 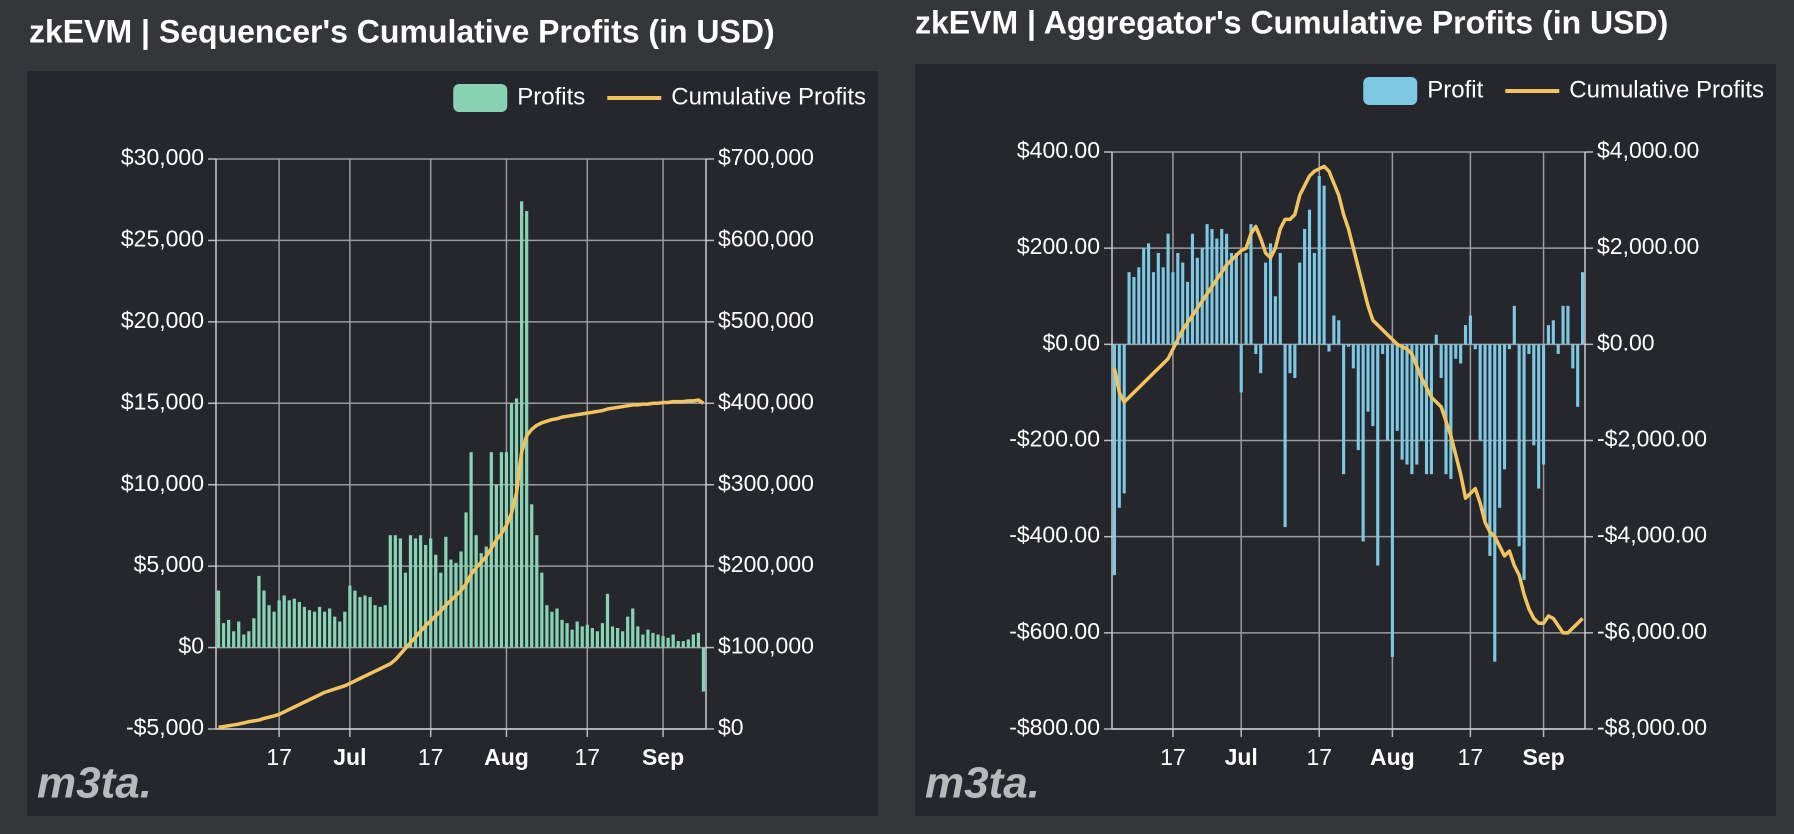 I want to click on y2-tick-label: $100,000, so click(x=766, y=646).